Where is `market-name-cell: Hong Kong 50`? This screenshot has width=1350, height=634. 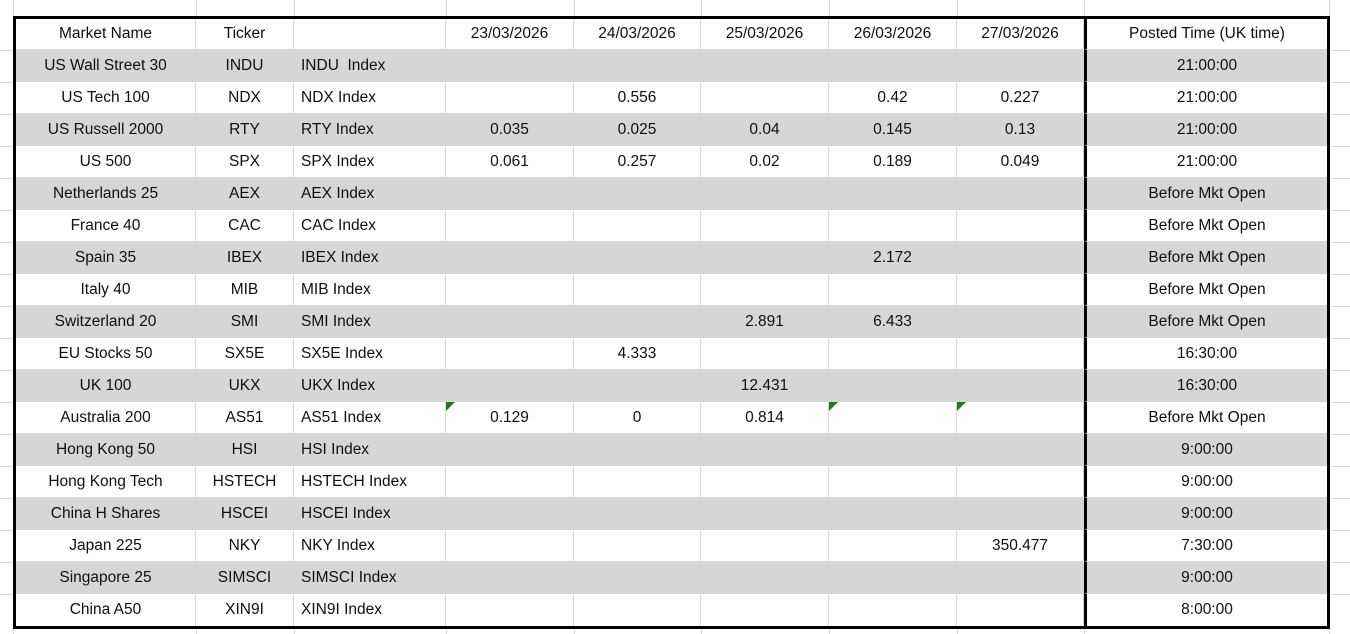
market-name-cell: Hong Kong 50 is located at coordinates (106, 450).